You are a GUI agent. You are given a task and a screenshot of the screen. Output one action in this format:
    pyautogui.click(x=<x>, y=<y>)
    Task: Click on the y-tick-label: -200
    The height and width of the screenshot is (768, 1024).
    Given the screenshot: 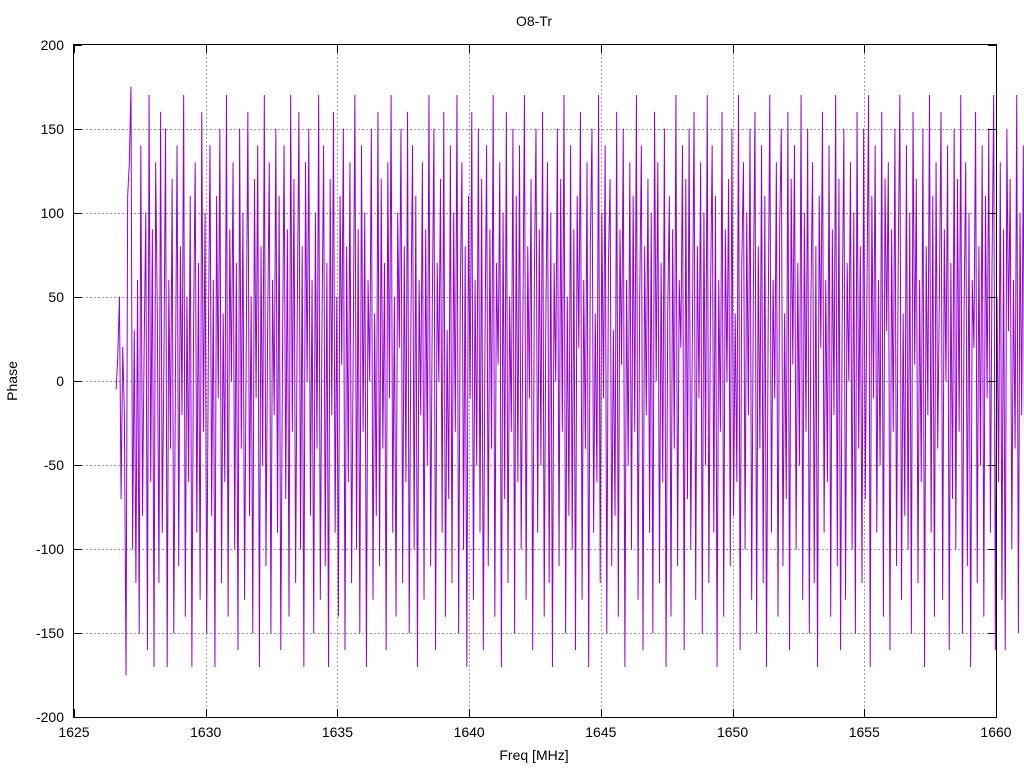 What is the action you would take?
    pyautogui.click(x=50, y=717)
    